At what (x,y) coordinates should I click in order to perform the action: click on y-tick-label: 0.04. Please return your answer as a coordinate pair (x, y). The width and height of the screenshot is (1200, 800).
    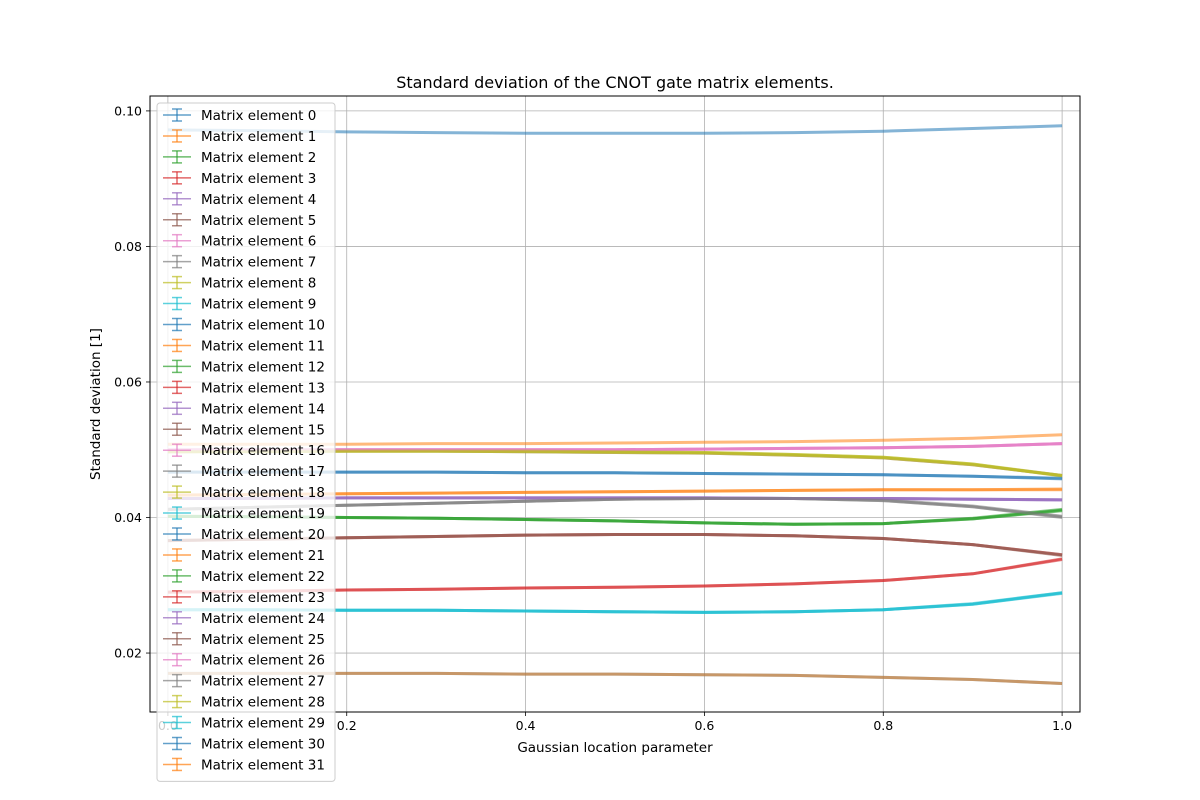
    Looking at the image, I should click on (128, 517).